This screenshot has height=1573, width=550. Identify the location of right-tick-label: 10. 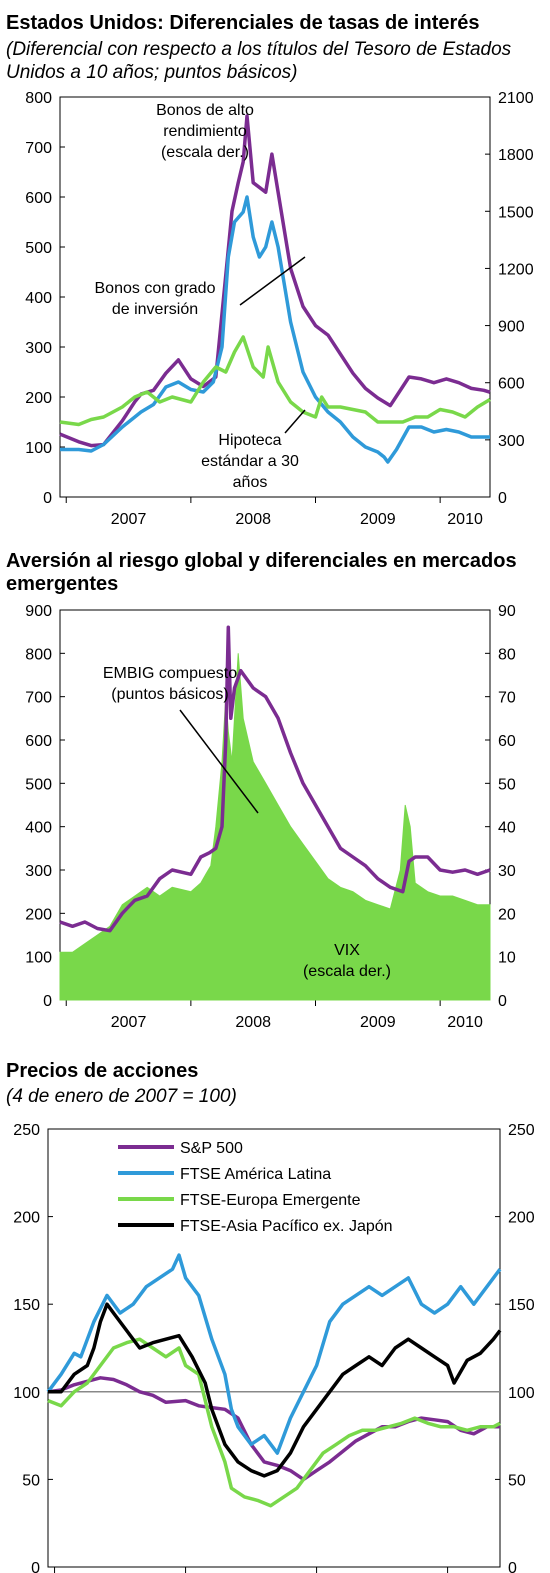
(507, 958).